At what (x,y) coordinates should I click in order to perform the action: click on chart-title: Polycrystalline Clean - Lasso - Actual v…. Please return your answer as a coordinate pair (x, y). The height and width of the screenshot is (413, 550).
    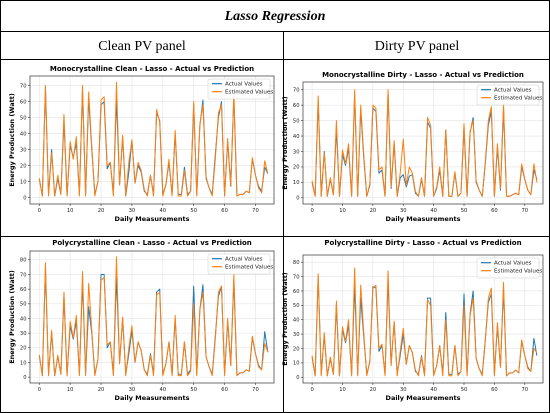
    Looking at the image, I should click on (152, 243).